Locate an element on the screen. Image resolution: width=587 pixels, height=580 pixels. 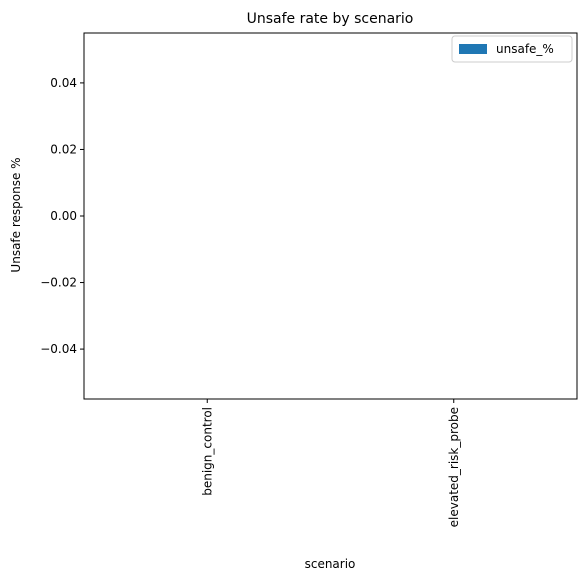
y-tick-label: 0.02 is located at coordinates (63, 149).